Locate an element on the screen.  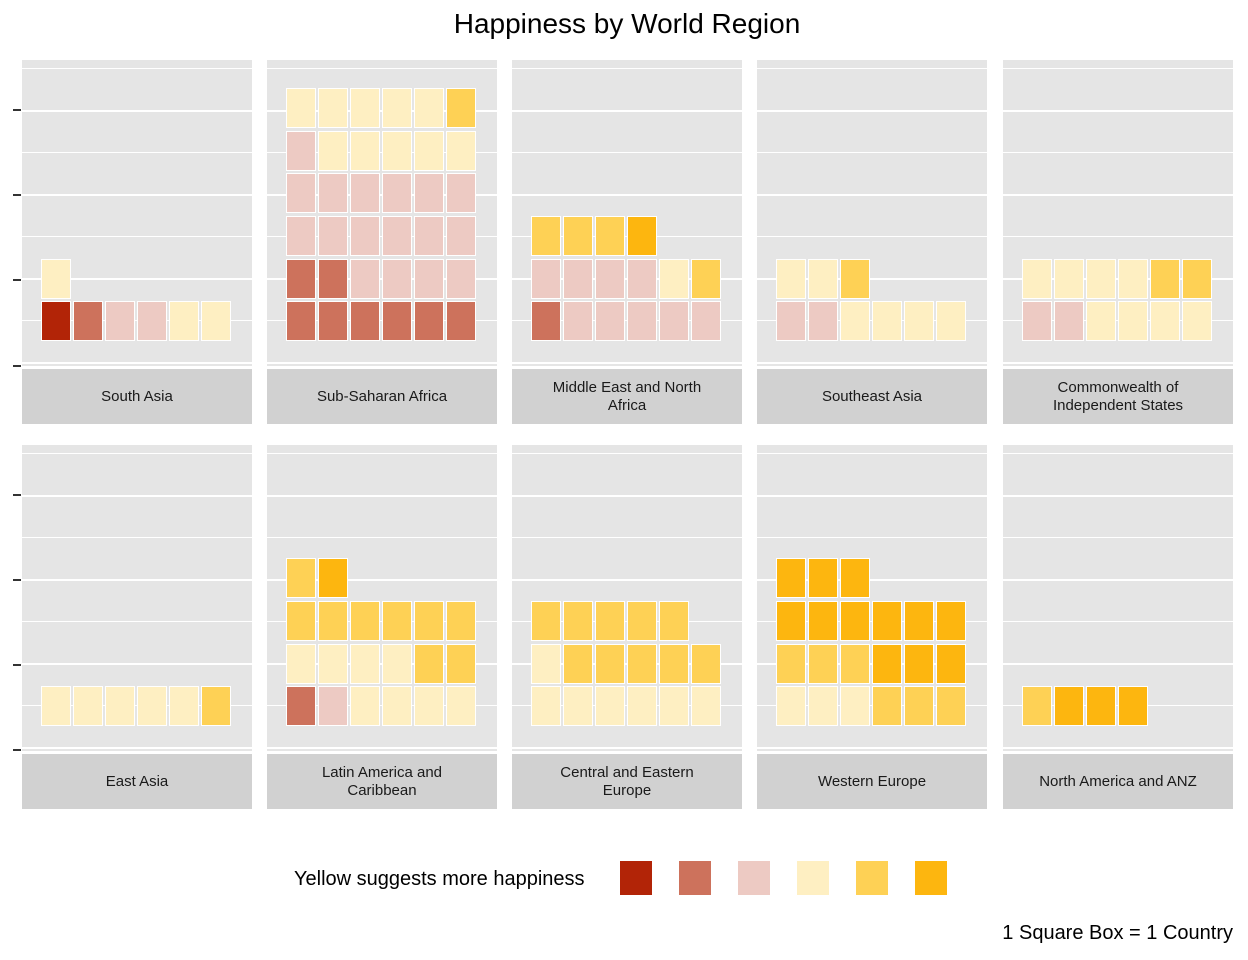
facet-strip-label: Middle East and North Africa is located at coordinates (627, 396).